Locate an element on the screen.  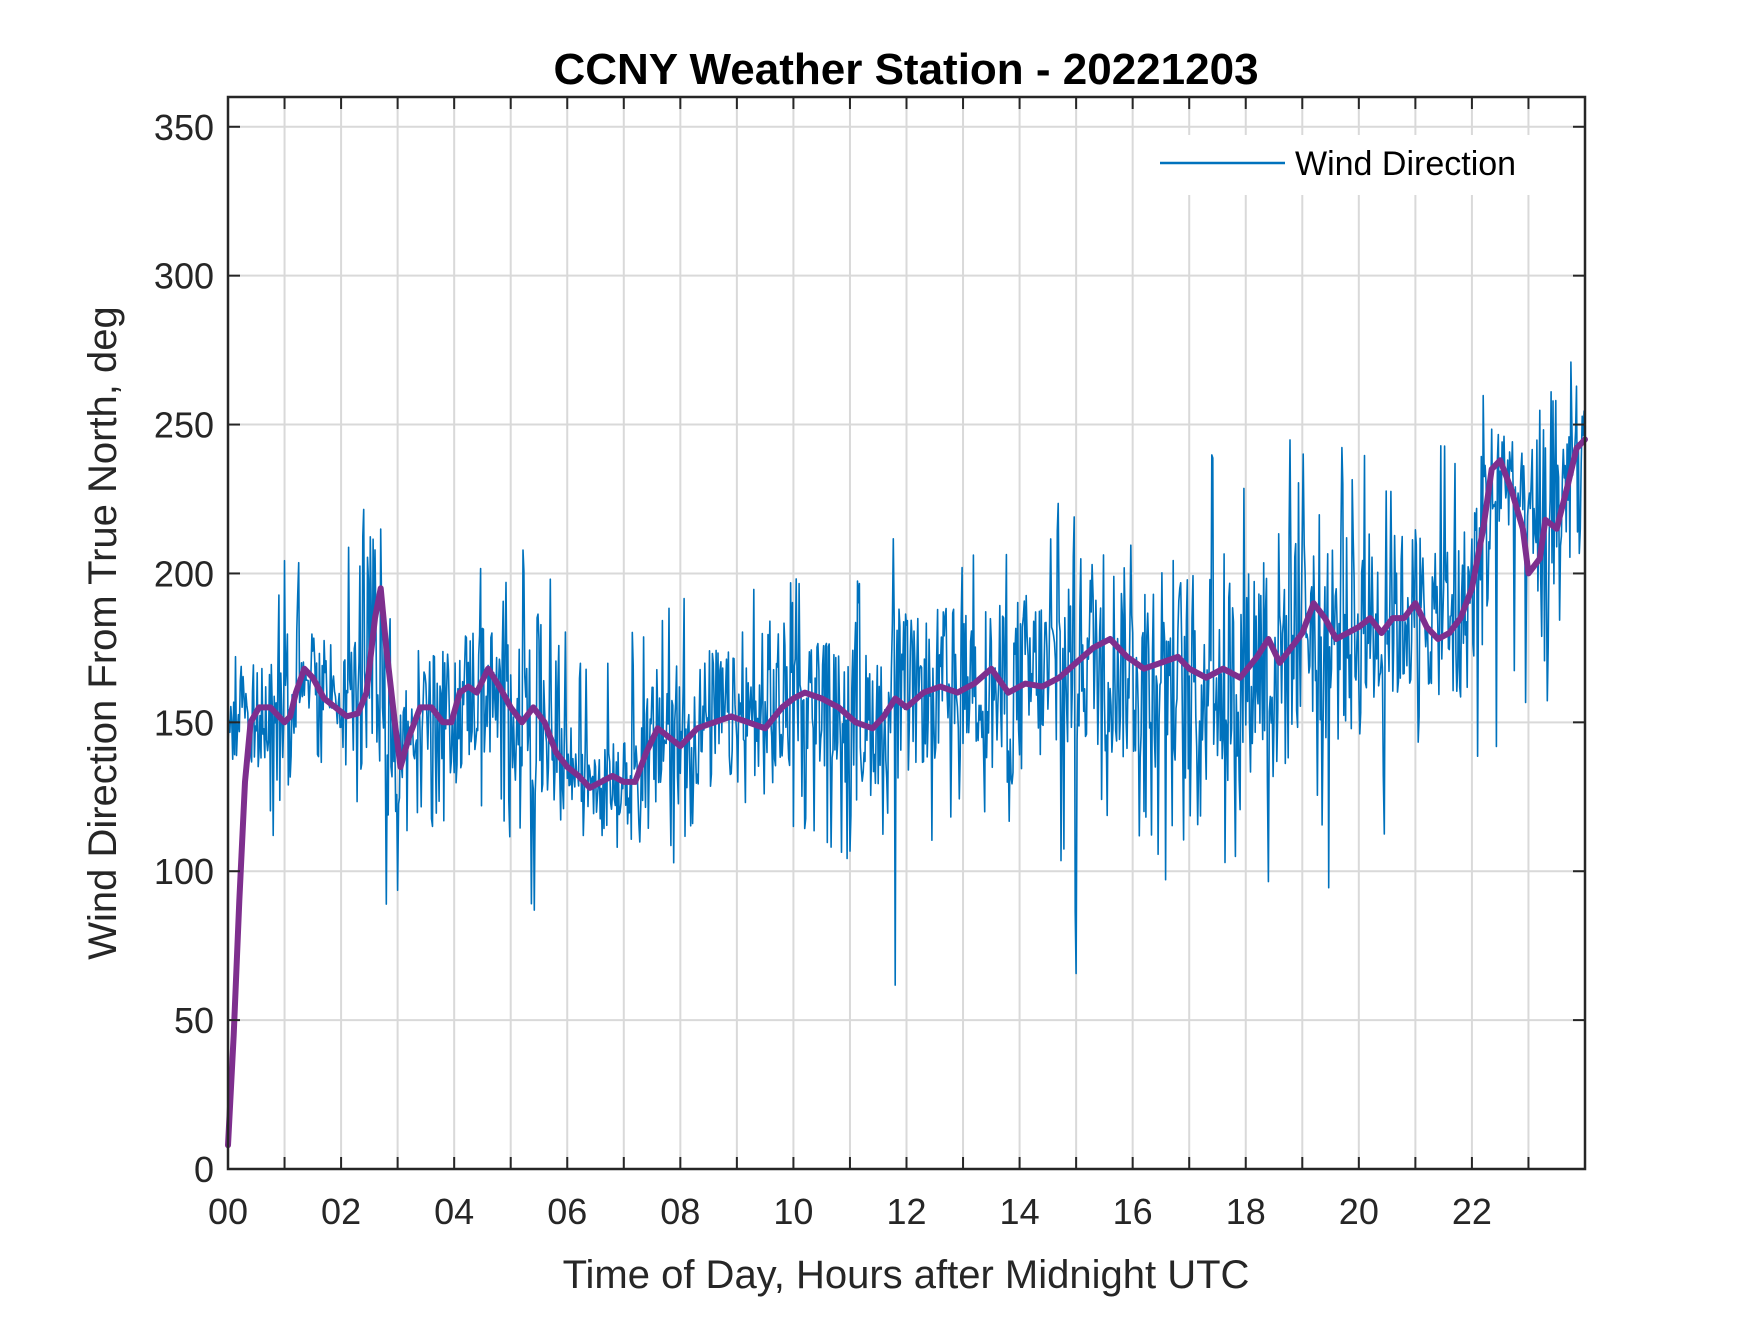
x-axis-label: Time of Day, Hours after Midnight UTC is located at coordinates (906, 1275).